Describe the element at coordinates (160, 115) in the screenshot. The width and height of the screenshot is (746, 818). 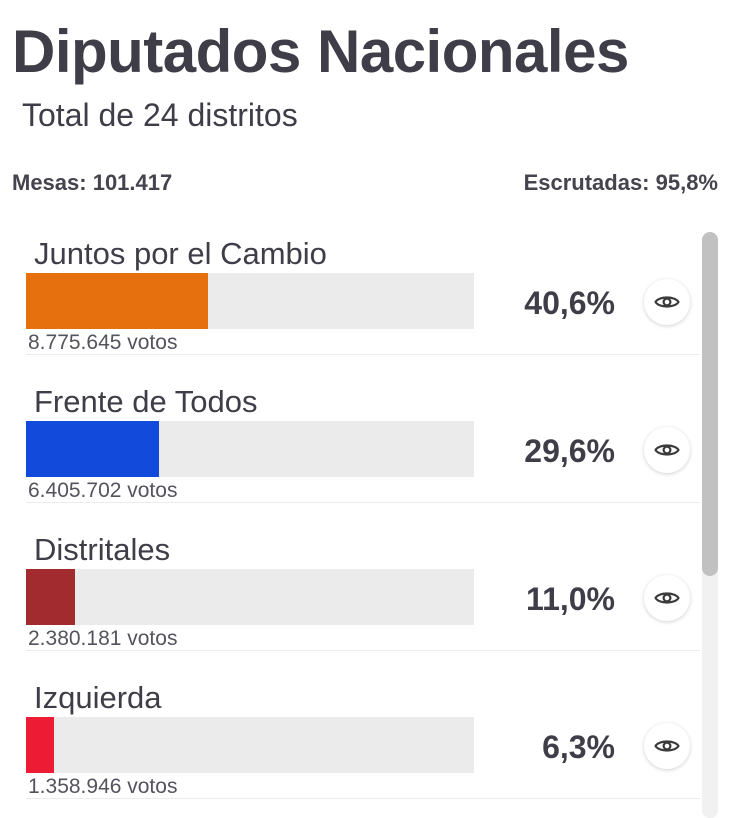
I see `page-subtitle: Total de 24 distritos` at that location.